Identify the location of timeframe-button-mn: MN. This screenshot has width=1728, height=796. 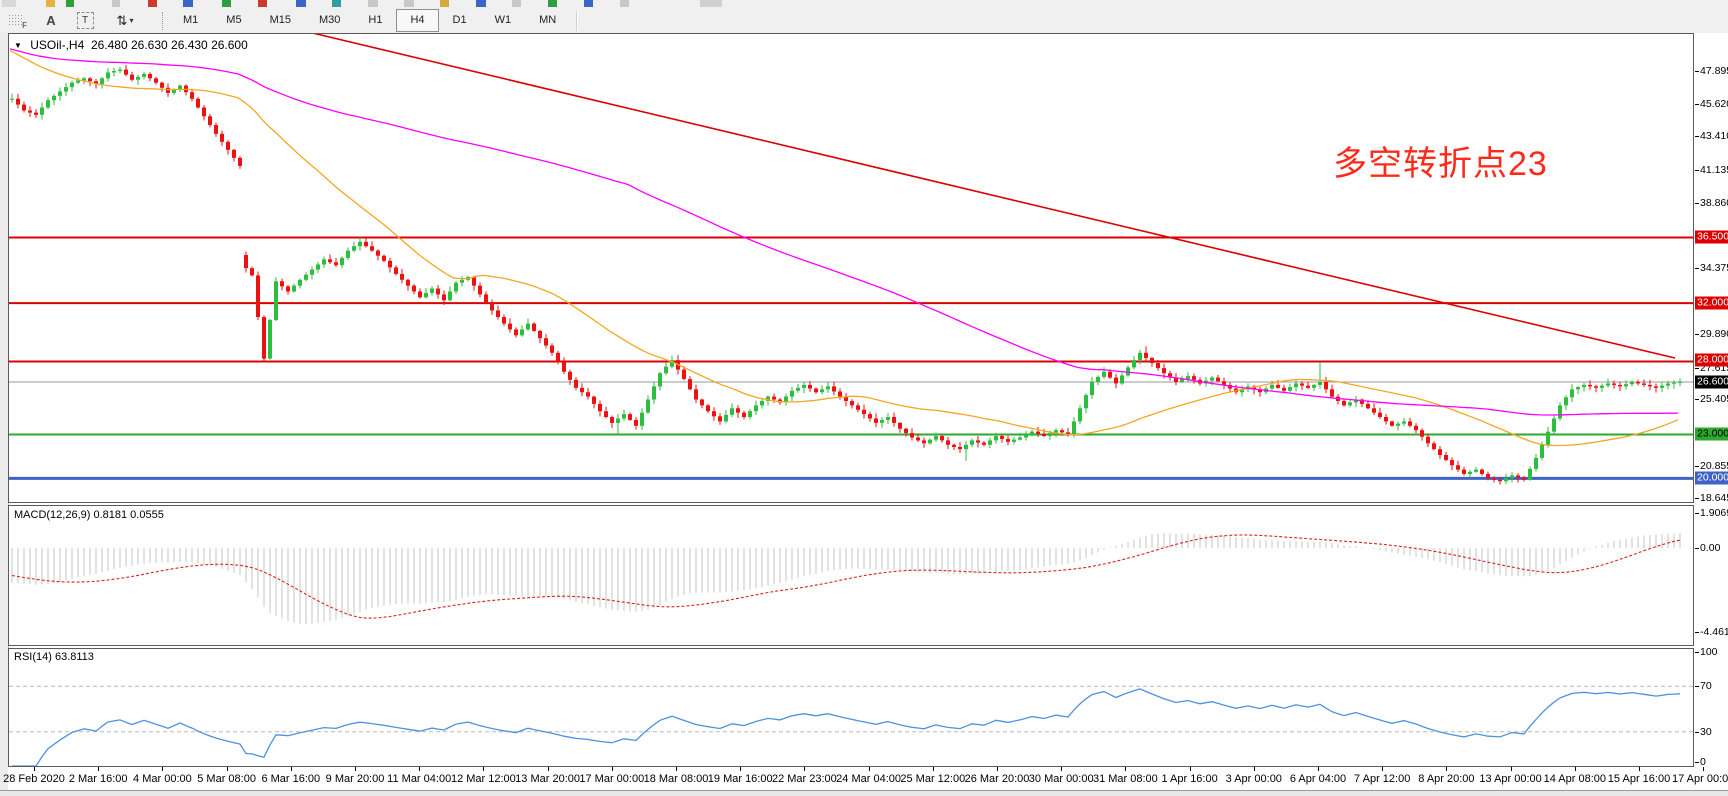
(548, 20).